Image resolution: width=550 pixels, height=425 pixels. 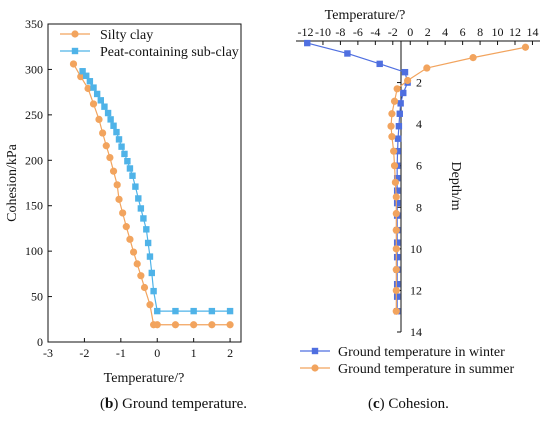 I want to click on y-tick-label: 200, so click(x=34, y=160).